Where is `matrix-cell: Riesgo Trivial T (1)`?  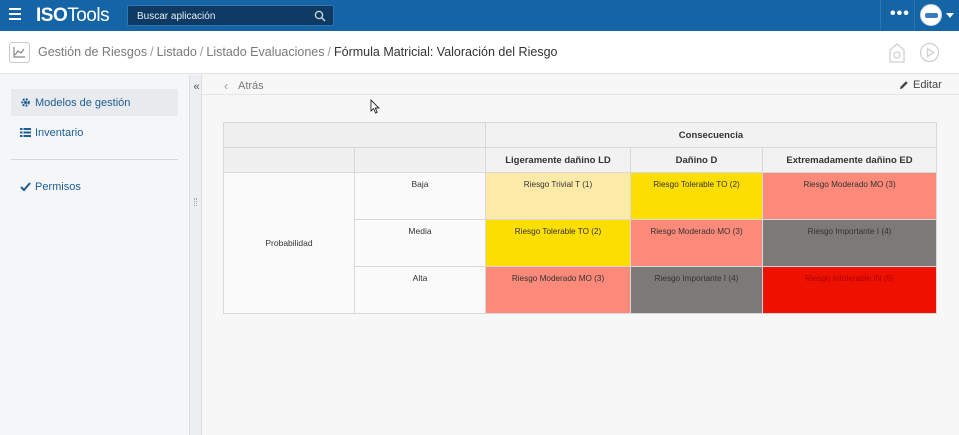
matrix-cell: Riesgo Trivial T (1) is located at coordinates (558, 196).